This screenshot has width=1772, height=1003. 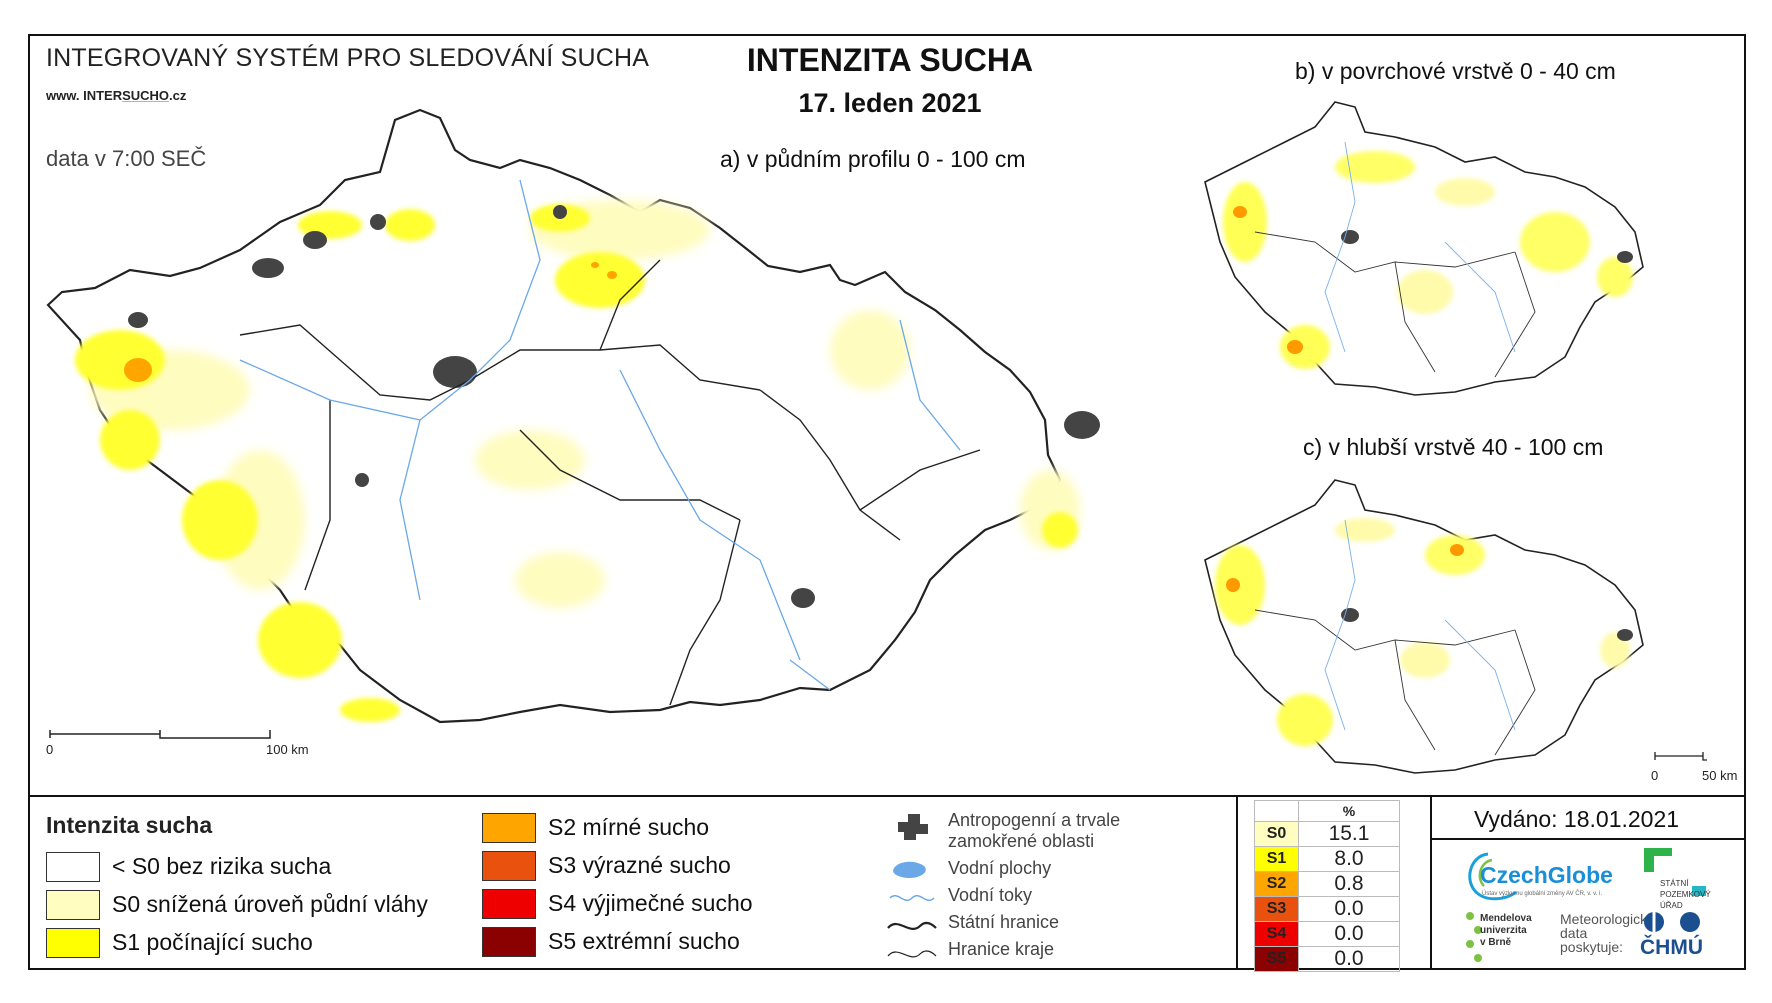 What do you see at coordinates (348, 58) in the screenshot?
I see `system-title: INTEGROVANÝ SYSTÉM PRO SLEDOVÁNÍ SUCHA` at bounding box center [348, 58].